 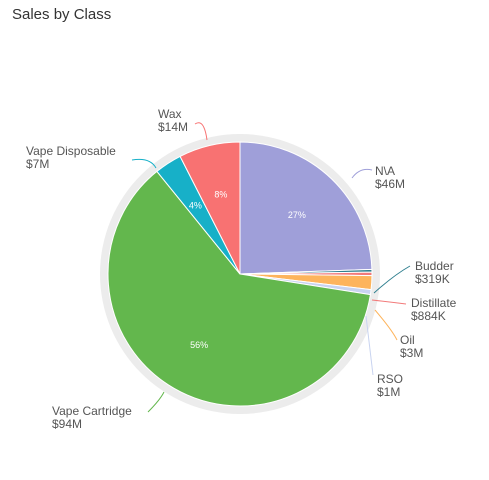 I want to click on pie-slice-wax, so click(x=210, y=208).